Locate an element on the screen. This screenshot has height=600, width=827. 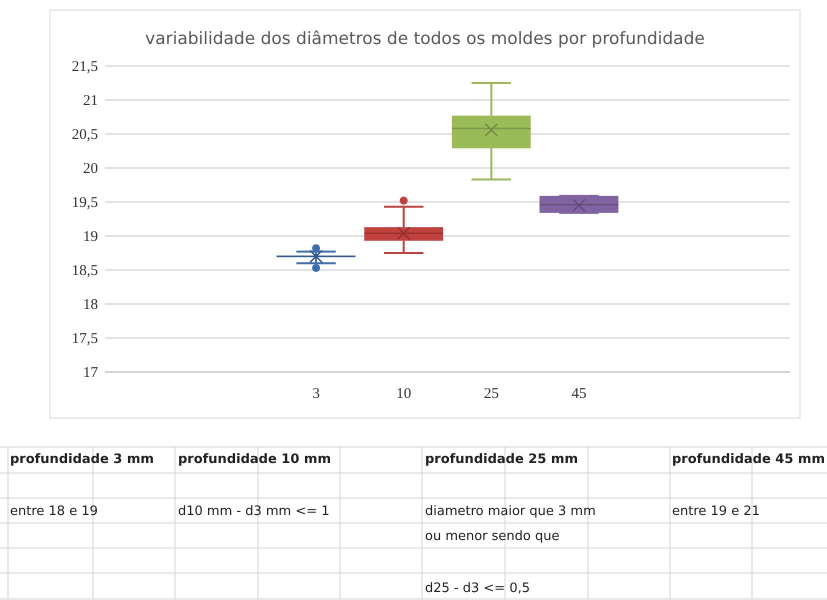
text: ou menor sendo que is located at coordinates (492, 536).